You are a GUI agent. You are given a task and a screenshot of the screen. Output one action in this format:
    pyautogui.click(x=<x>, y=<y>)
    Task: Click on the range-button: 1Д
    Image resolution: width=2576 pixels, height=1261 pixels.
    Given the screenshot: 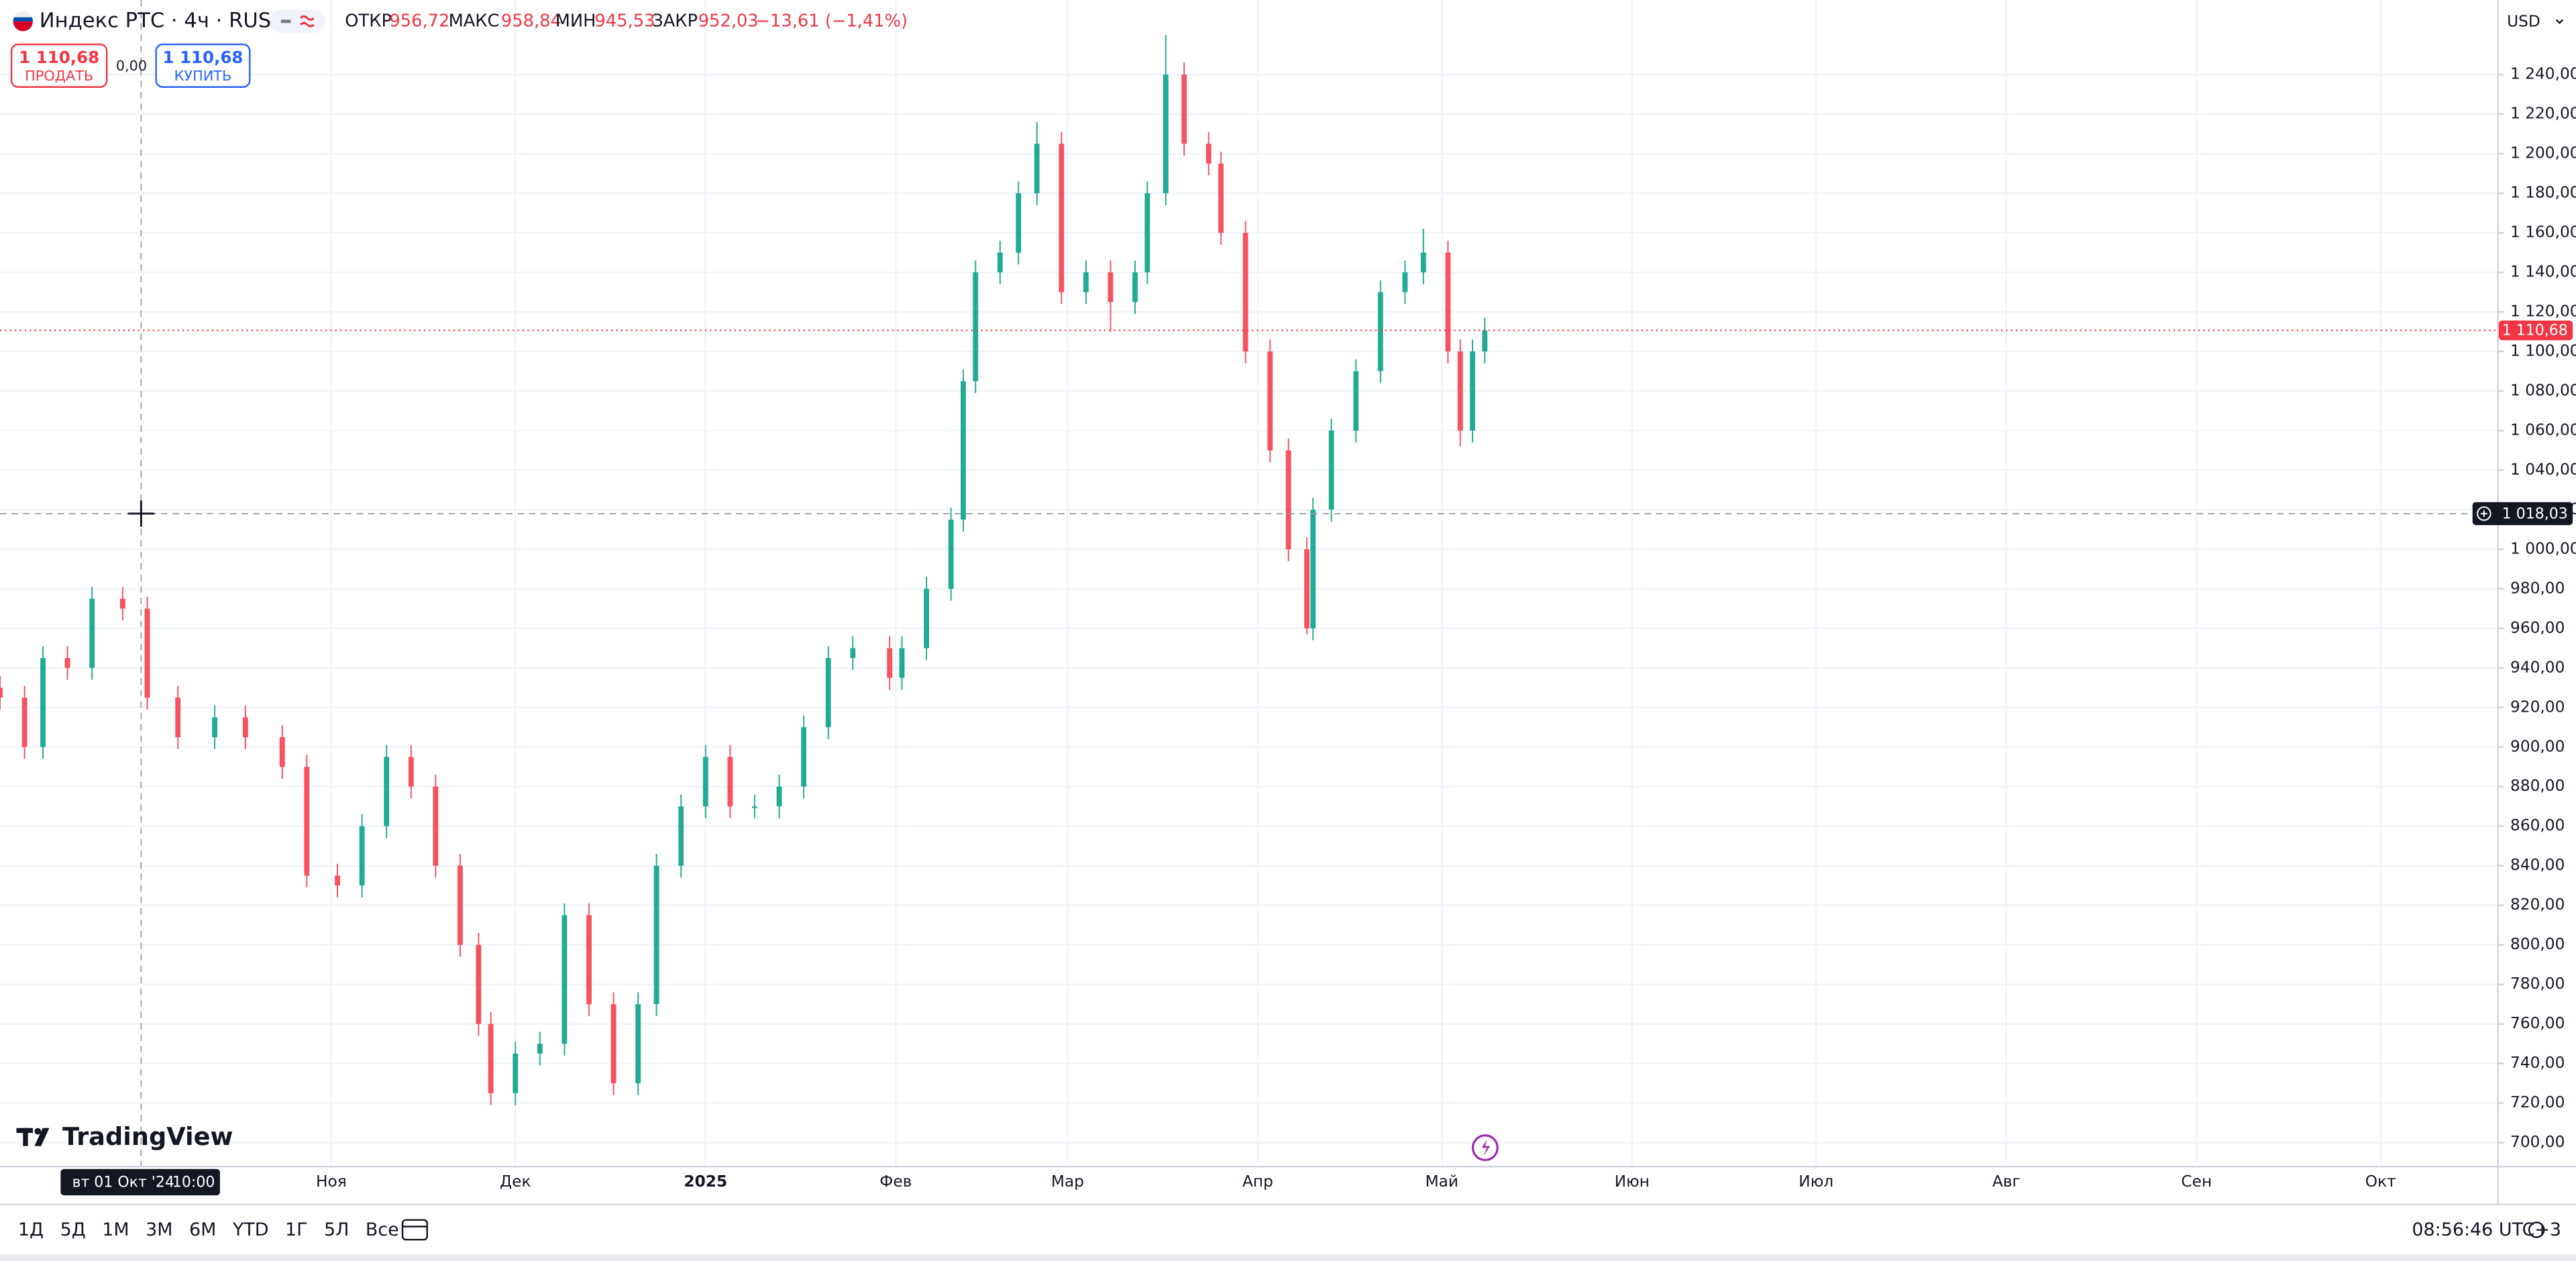 What is the action you would take?
    pyautogui.click(x=31, y=1229)
    